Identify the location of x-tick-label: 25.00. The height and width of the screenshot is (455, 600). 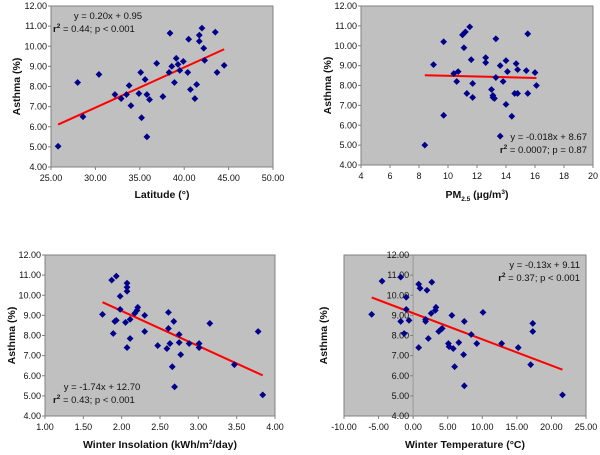
(51, 178).